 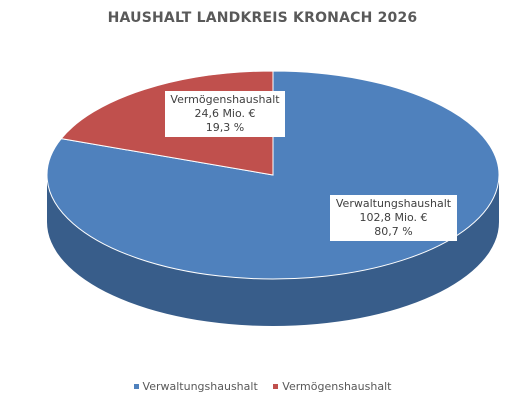 I want to click on slice-name: Verwaltungshaushalt, so click(x=393, y=203).